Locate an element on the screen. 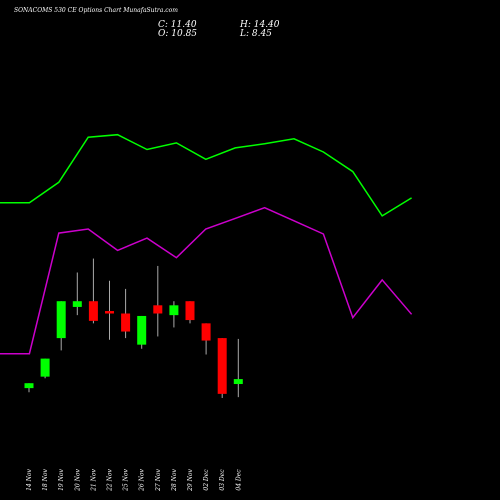 The height and width of the screenshot is (500, 500). x-tick-label: 26 Nov is located at coordinates (142, 479).